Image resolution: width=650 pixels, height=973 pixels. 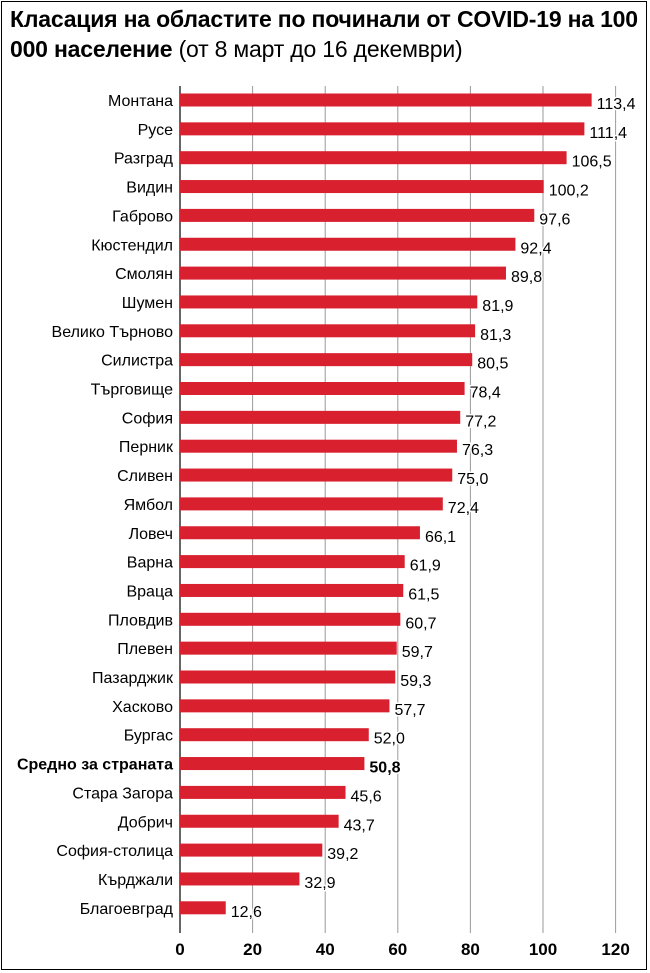 I want to click on value-label: 57,7, so click(x=409, y=710).